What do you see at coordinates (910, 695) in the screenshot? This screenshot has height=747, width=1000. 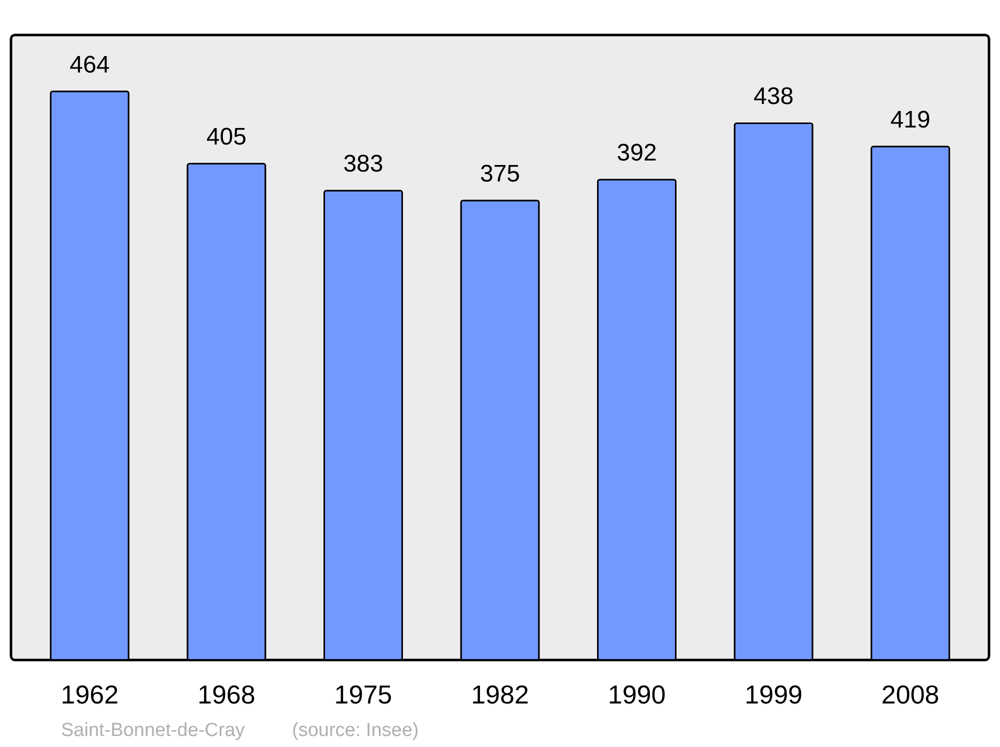 I see `x-tick-label: 2008` at bounding box center [910, 695].